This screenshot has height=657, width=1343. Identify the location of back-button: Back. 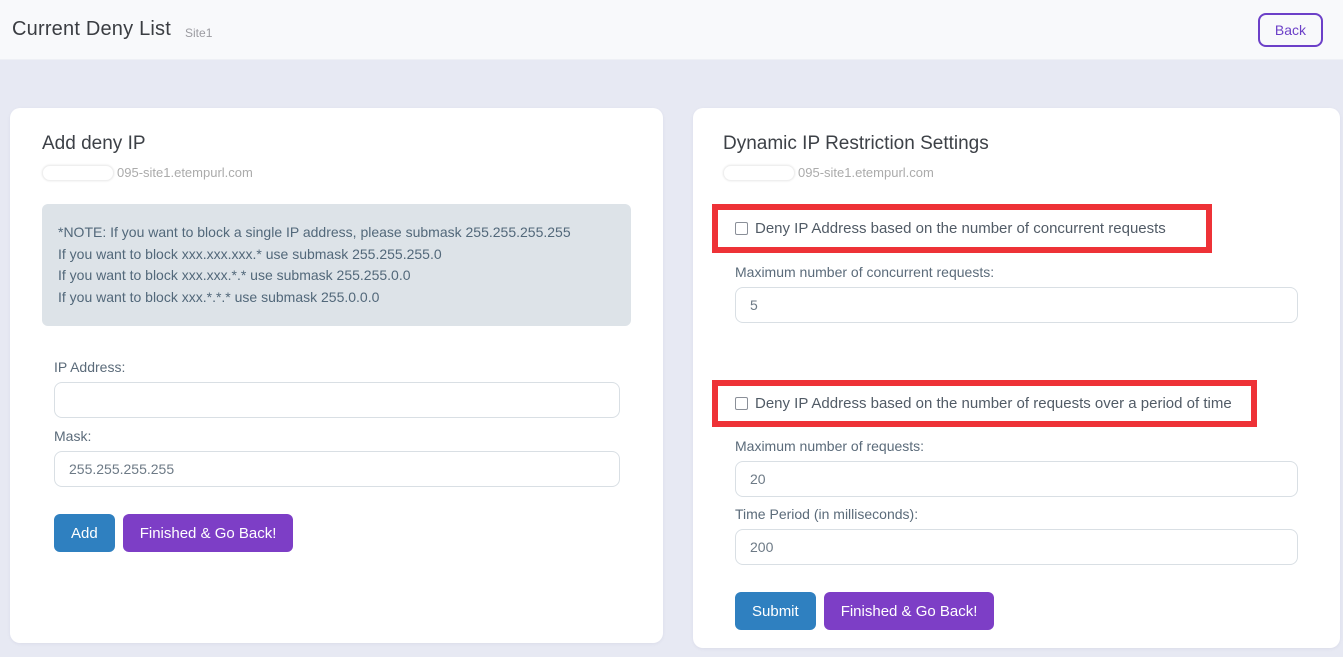
(1290, 29).